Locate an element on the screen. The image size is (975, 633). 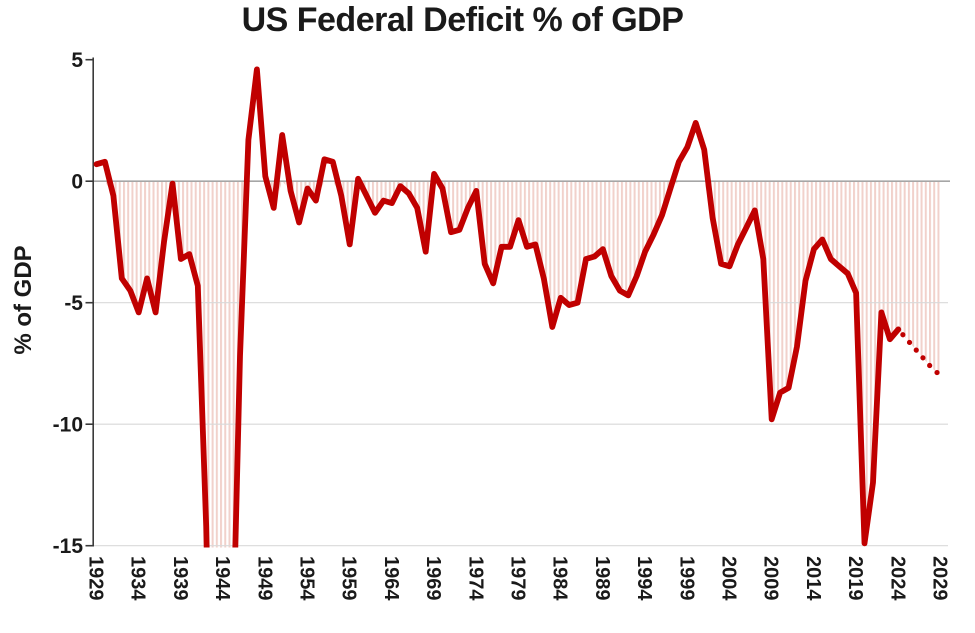
x-tick-label-2014: 2014 is located at coordinates (813, 578).